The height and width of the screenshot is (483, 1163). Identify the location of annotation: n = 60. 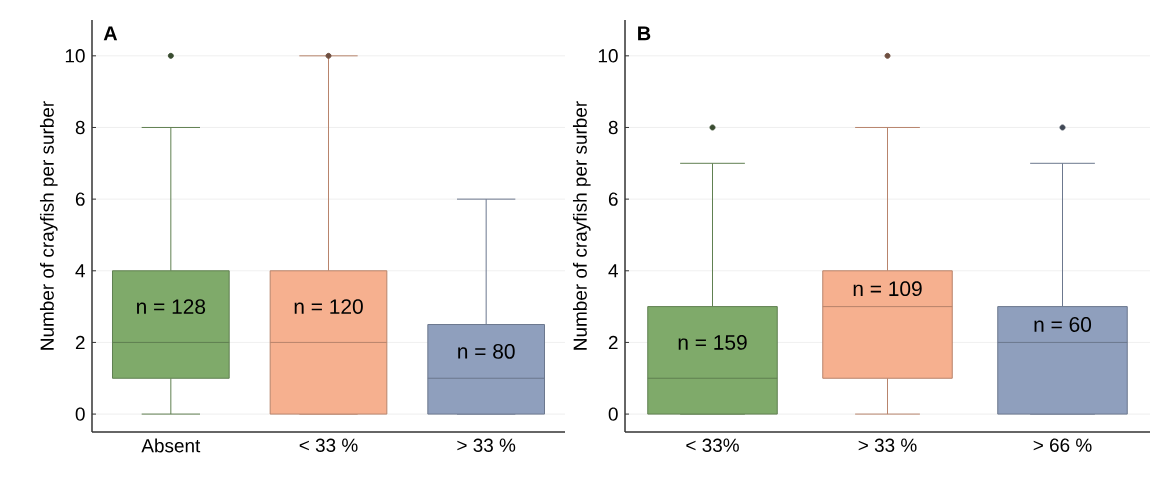
(1063, 324).